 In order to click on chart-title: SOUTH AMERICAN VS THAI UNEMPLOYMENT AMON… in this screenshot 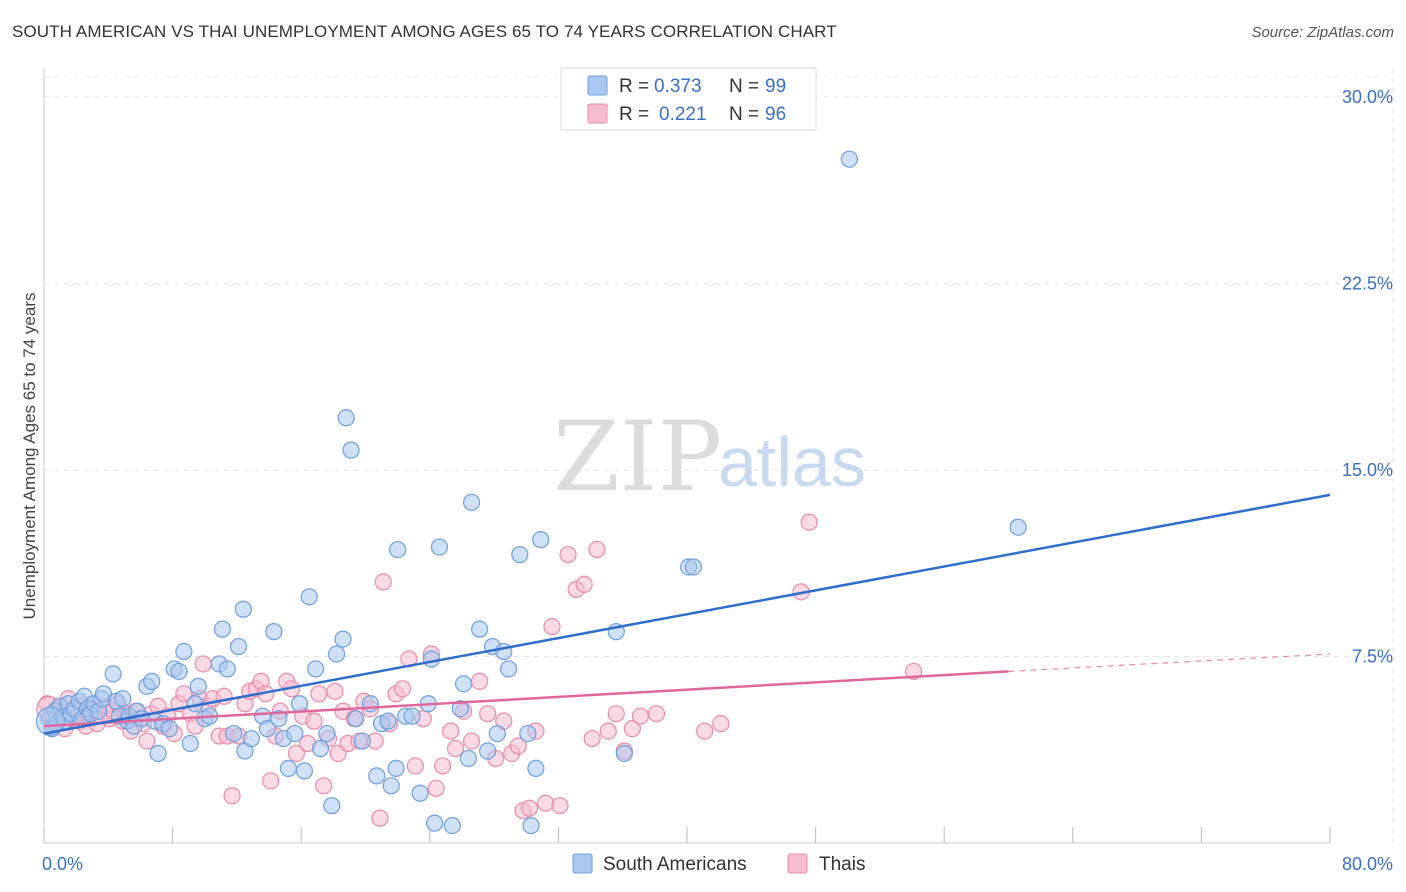, I will do `click(424, 31)`.